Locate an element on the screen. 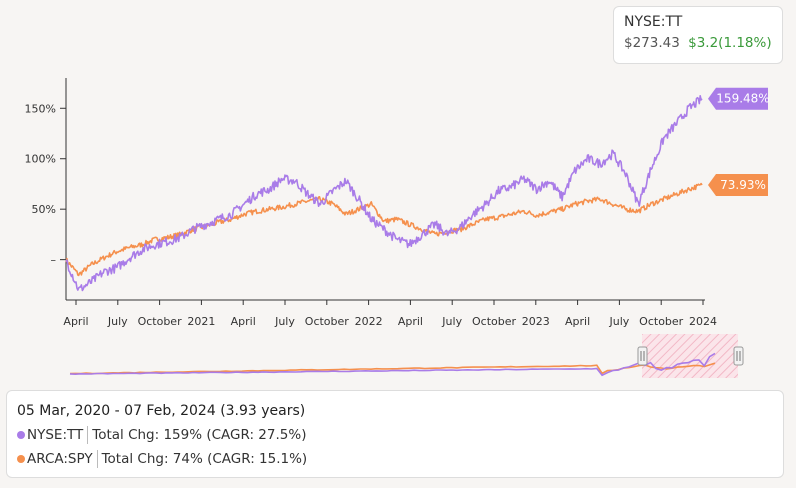 This screenshot has width=796, height=488. quote-box: NYSE:TT $273.43 $3.2(1.18%) is located at coordinates (698, 35).